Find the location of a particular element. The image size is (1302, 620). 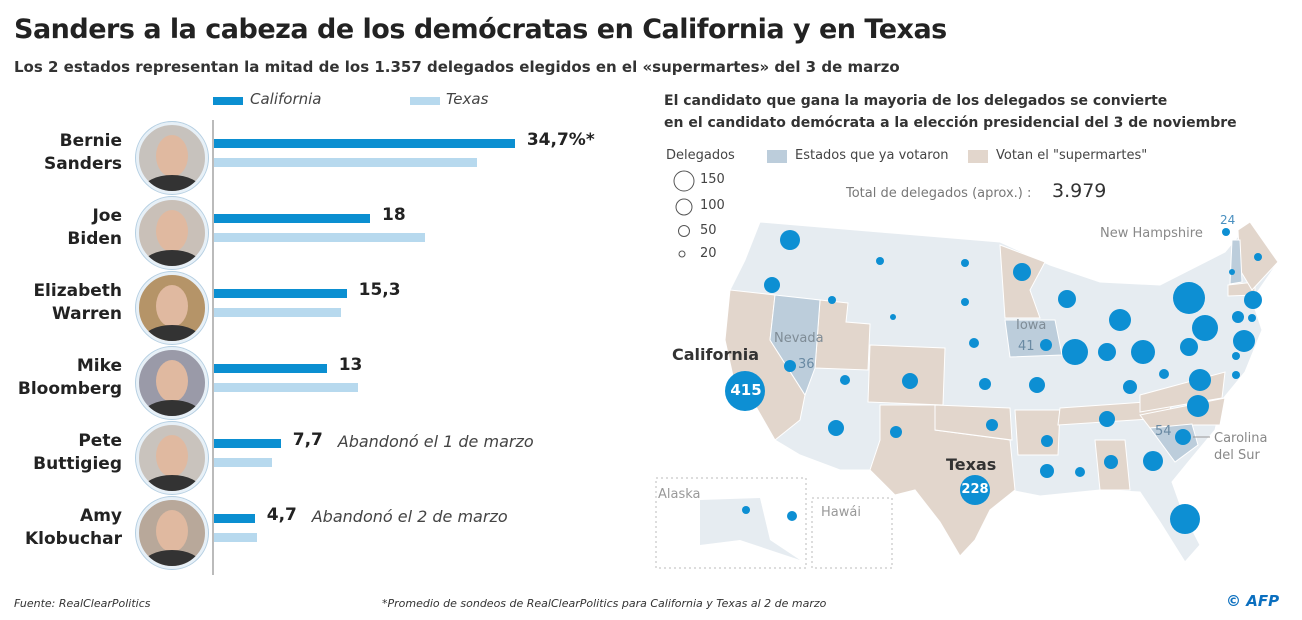

hawaii-inset is located at coordinates (852, 533).